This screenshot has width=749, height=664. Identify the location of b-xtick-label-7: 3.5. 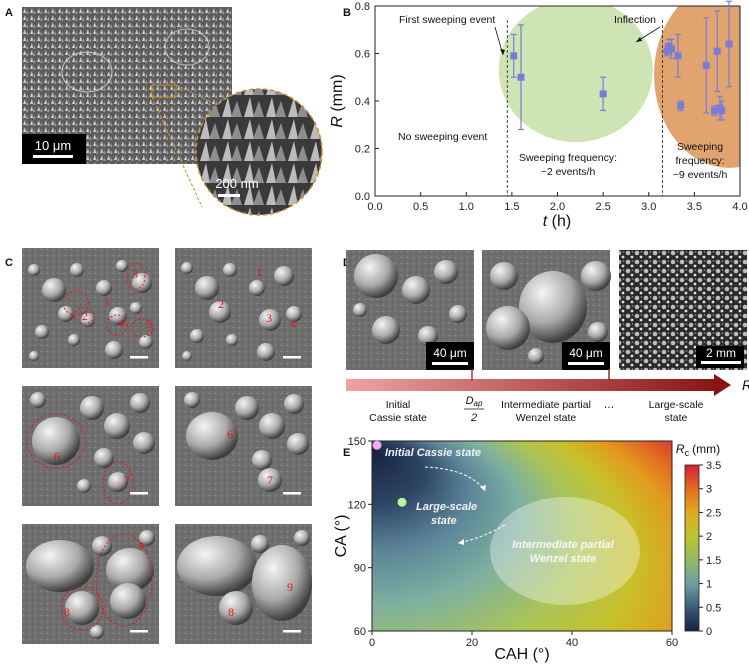
(694, 207).